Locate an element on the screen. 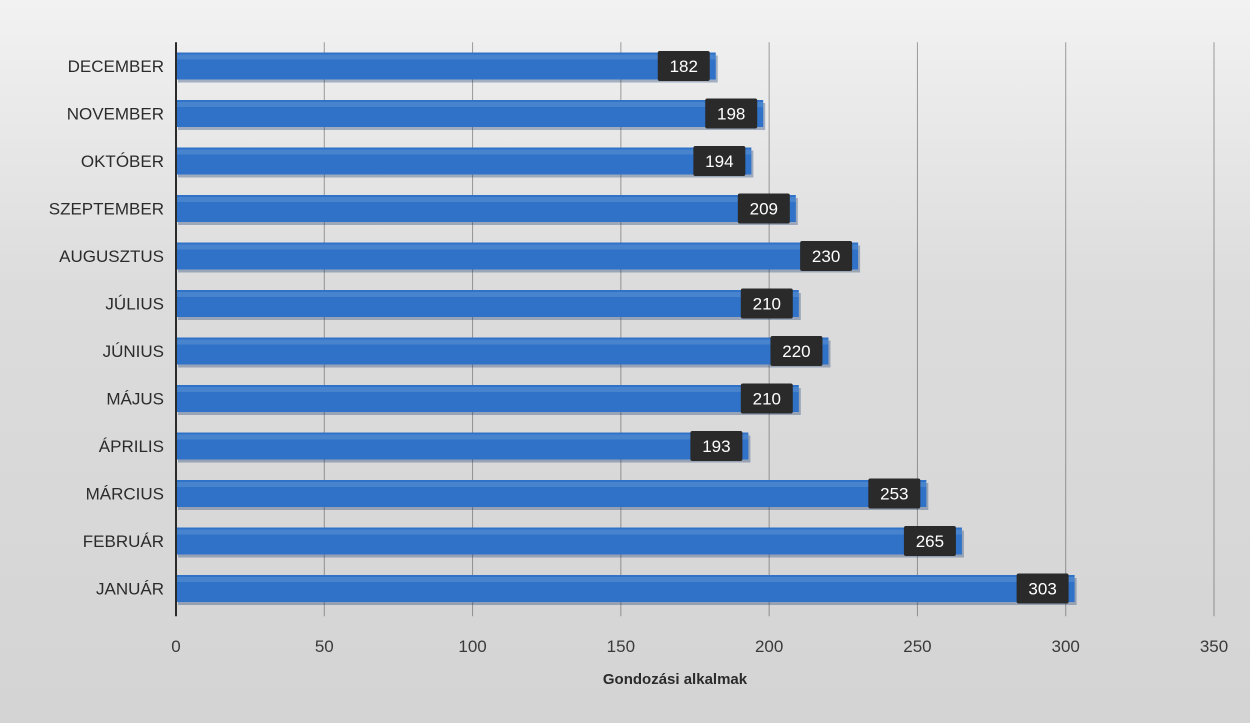 This screenshot has width=1250, height=723. data-label: 220 is located at coordinates (796, 351).